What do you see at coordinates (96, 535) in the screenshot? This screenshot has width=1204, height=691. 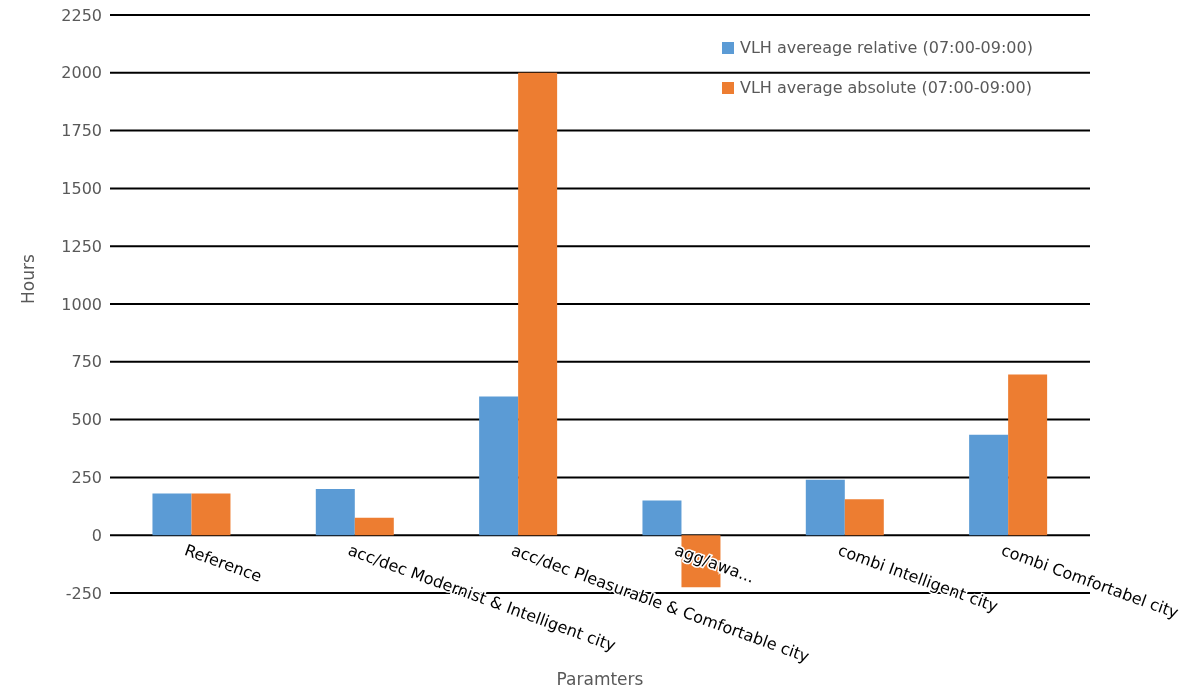 I see `y-tick-label: 0` at bounding box center [96, 535].